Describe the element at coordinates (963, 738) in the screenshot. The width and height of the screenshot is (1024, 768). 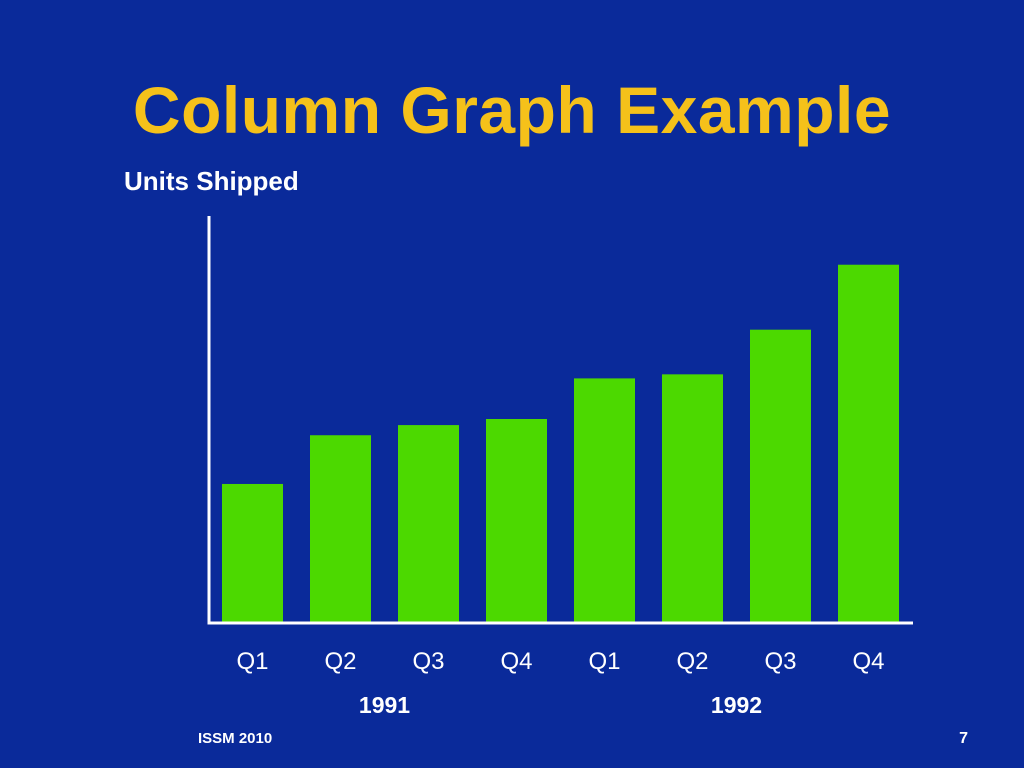
I see `page-number: 7` at that location.